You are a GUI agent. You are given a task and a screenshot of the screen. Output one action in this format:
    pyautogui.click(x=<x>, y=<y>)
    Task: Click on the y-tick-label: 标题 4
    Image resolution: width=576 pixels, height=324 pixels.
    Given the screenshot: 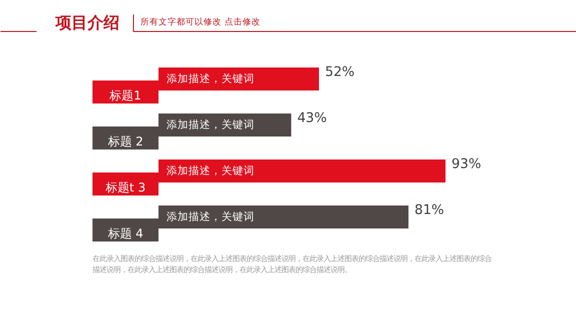 What is the action you would take?
    pyautogui.click(x=125, y=233)
    